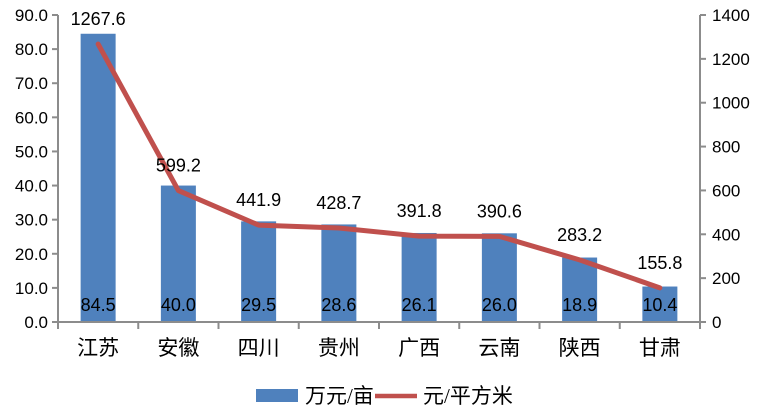 The image size is (768, 412). Describe the element at coordinates (178, 305) in the screenshot. I see `bar-value-label: 40.0` at that location.